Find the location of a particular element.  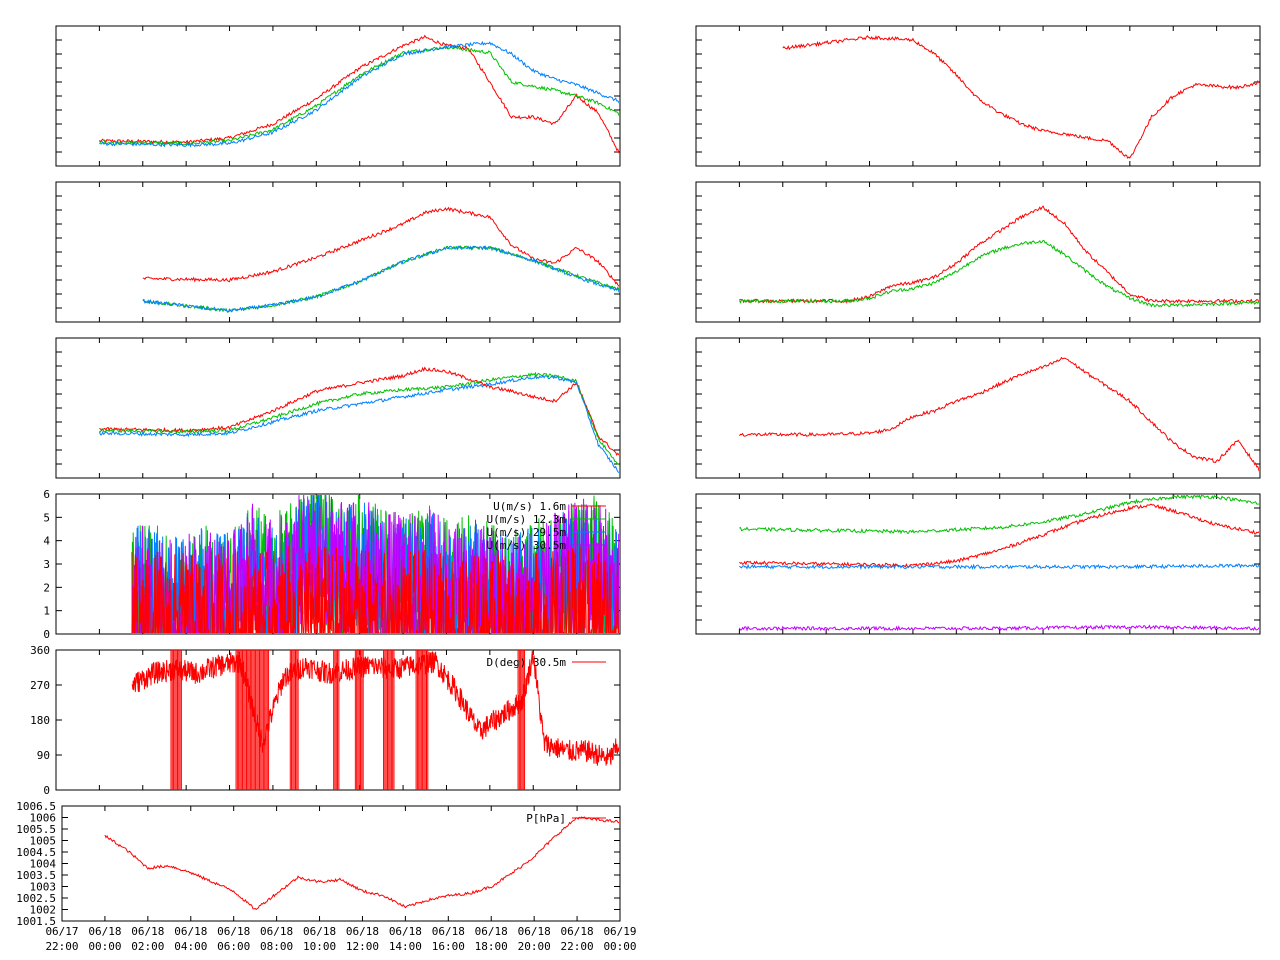

y-tick-label: 1003.5 is located at coordinates (36, 875).